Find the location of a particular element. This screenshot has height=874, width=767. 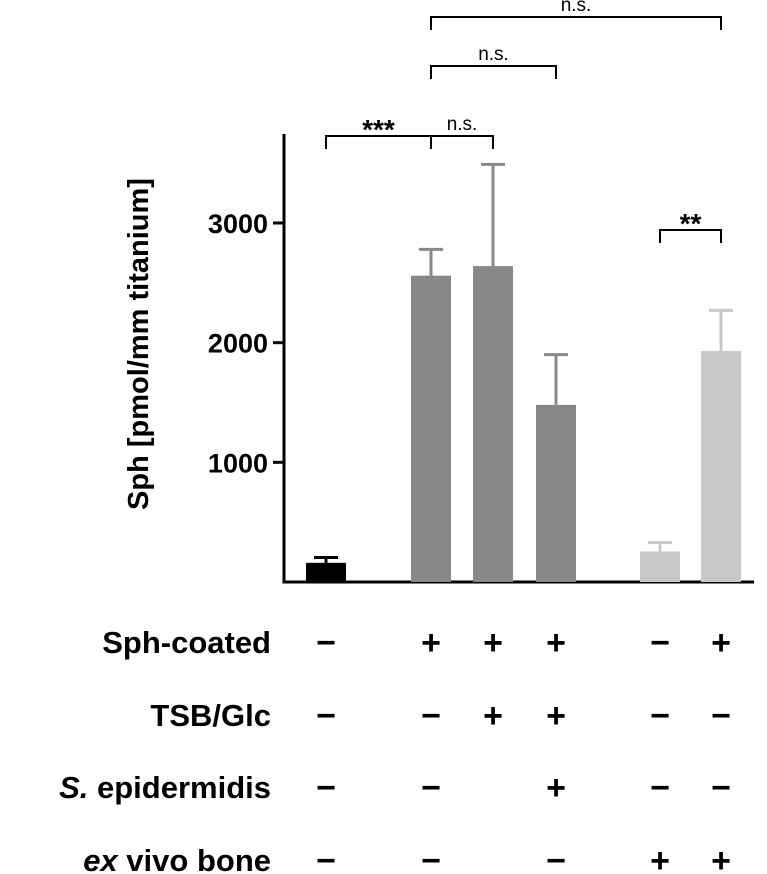

y-tick-label: 3000 is located at coordinates (238, 224).